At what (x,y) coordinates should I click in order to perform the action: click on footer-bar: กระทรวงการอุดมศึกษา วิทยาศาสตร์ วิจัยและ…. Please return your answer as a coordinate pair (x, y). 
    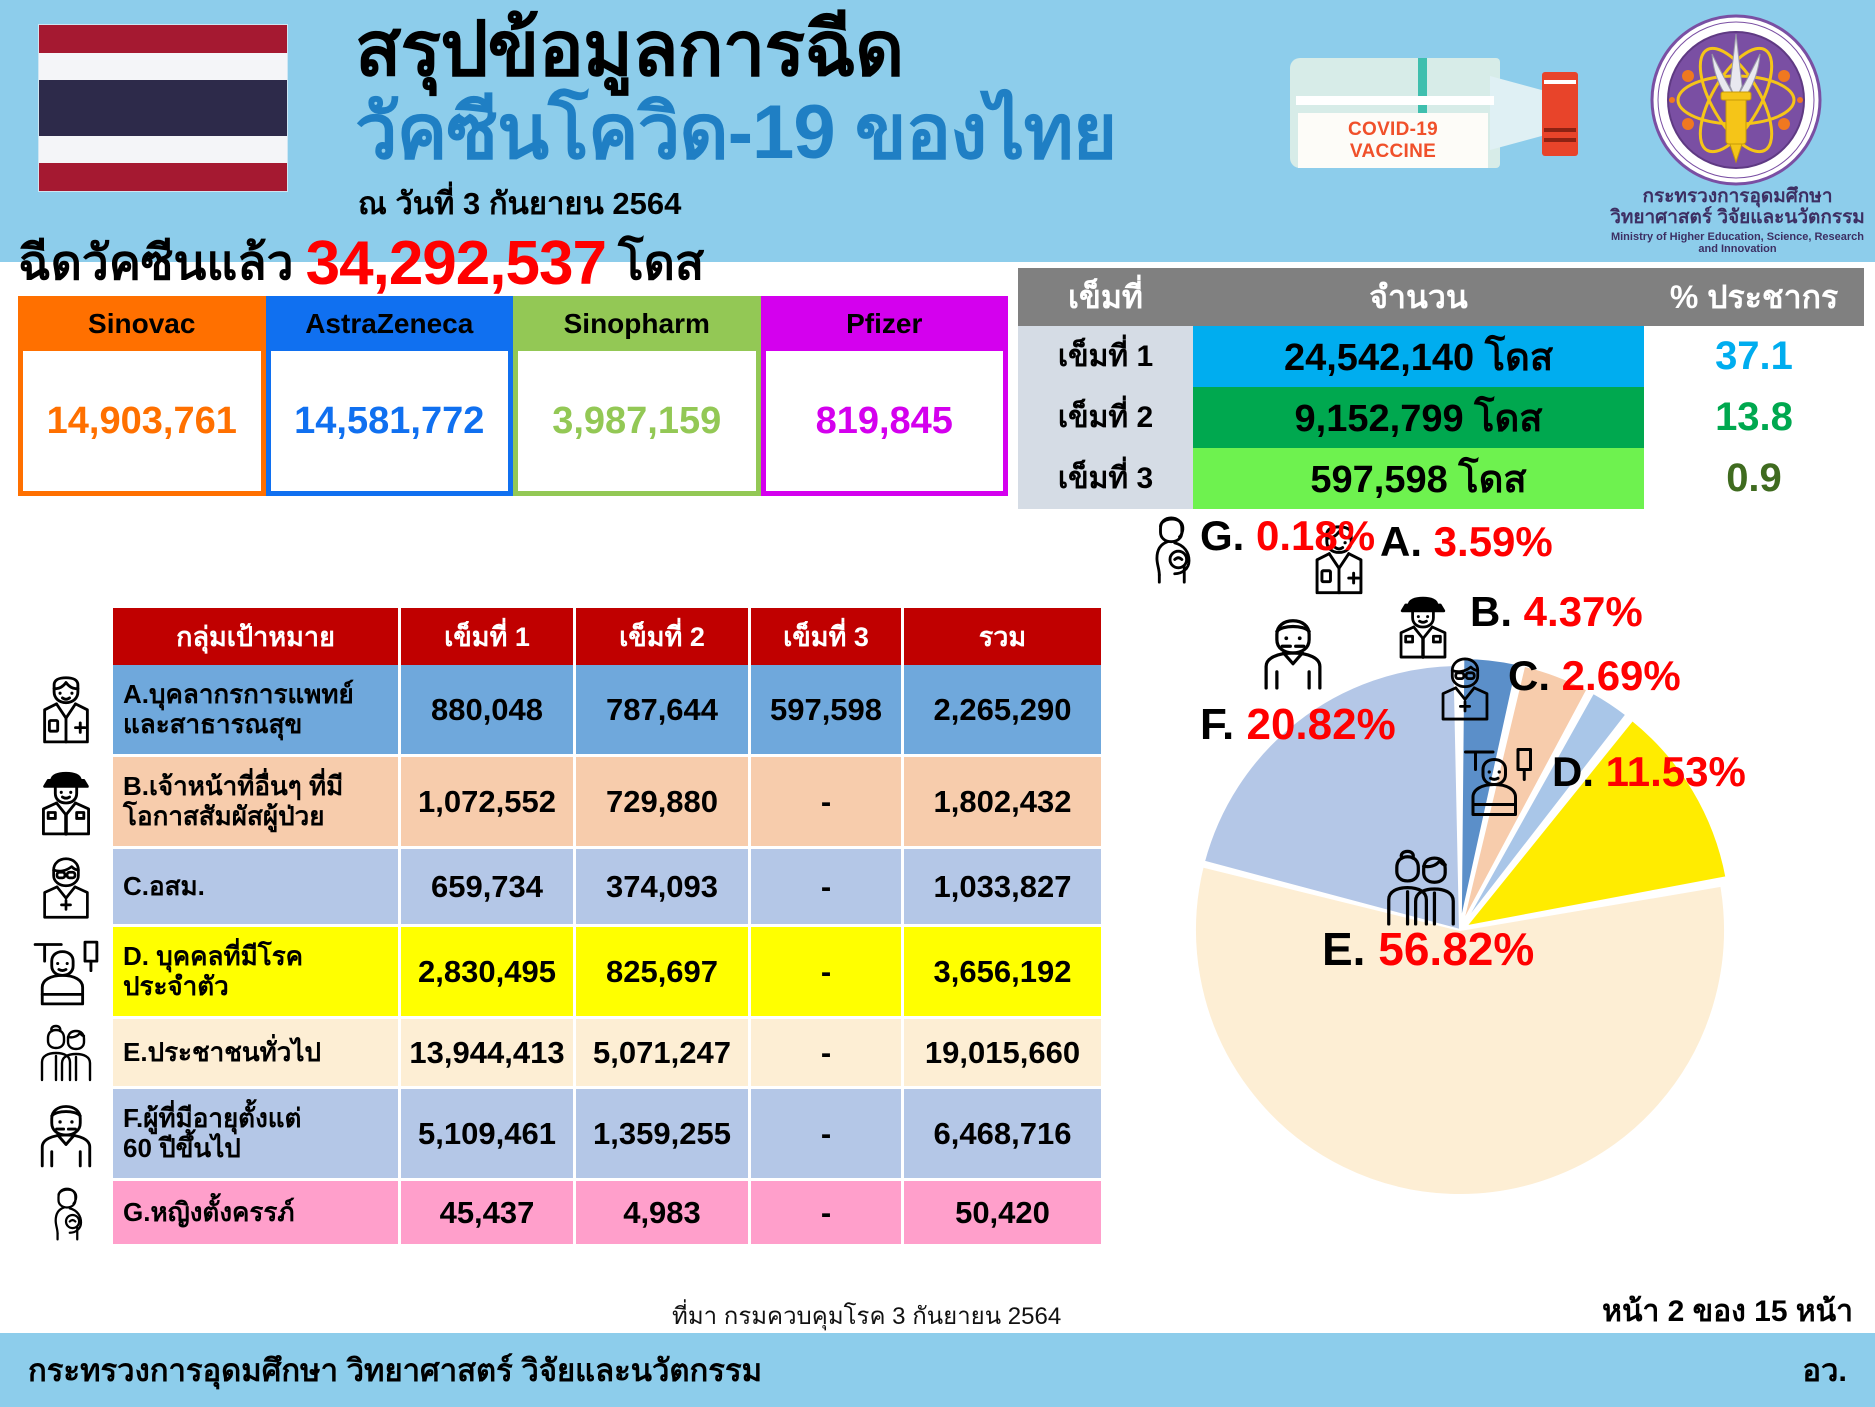
    Looking at the image, I should click on (937, 1370).